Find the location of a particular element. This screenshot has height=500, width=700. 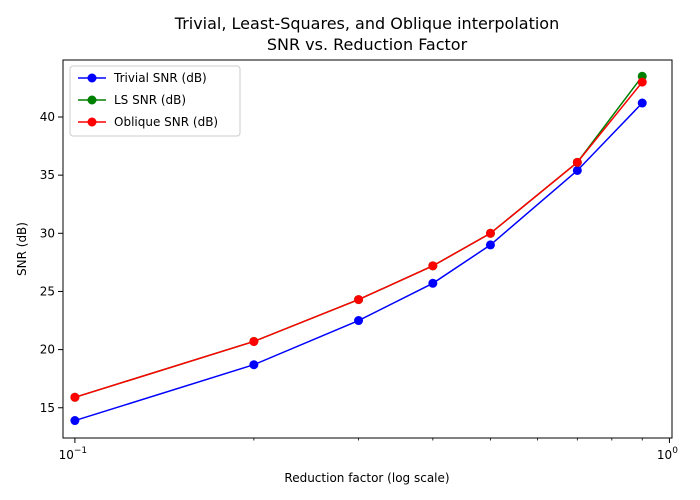

y-tick-label: 20 is located at coordinates (47, 350).